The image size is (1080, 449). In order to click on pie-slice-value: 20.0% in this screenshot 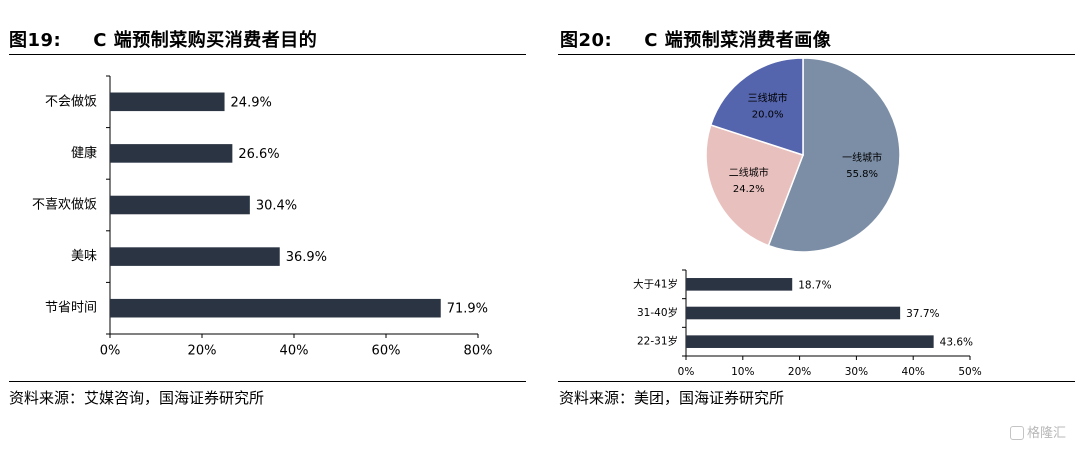, I will do `click(768, 114)`.